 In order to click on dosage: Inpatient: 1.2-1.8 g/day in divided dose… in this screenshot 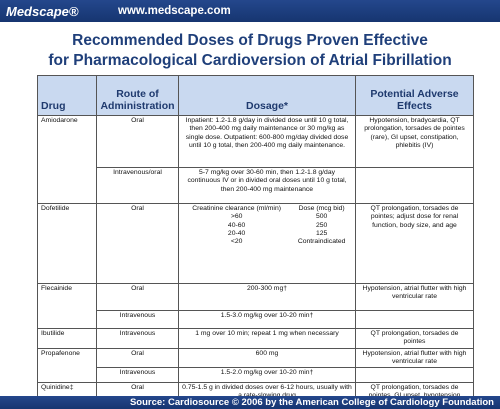, I will do `click(267, 141)`.